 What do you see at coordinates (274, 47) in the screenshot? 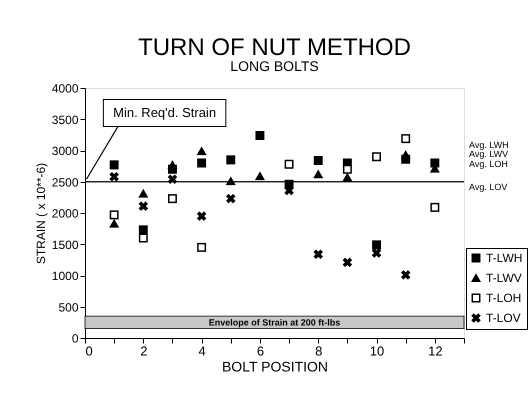
I see `chart-title: TURN OF NUT METHOD` at bounding box center [274, 47].